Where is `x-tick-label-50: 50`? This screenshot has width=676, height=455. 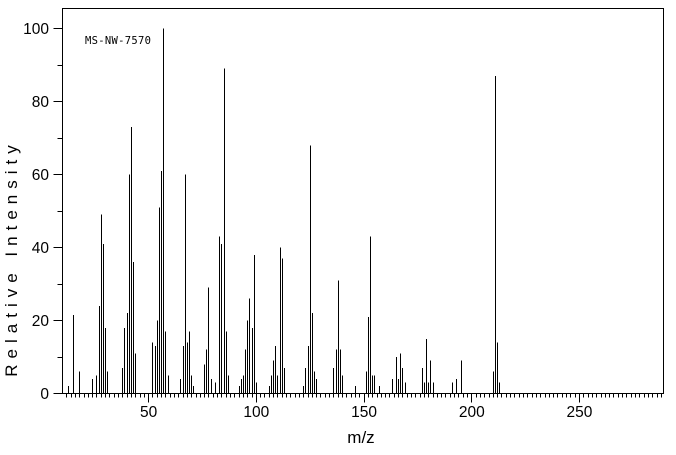
x-tick-label-50: 50 is located at coordinates (149, 412).